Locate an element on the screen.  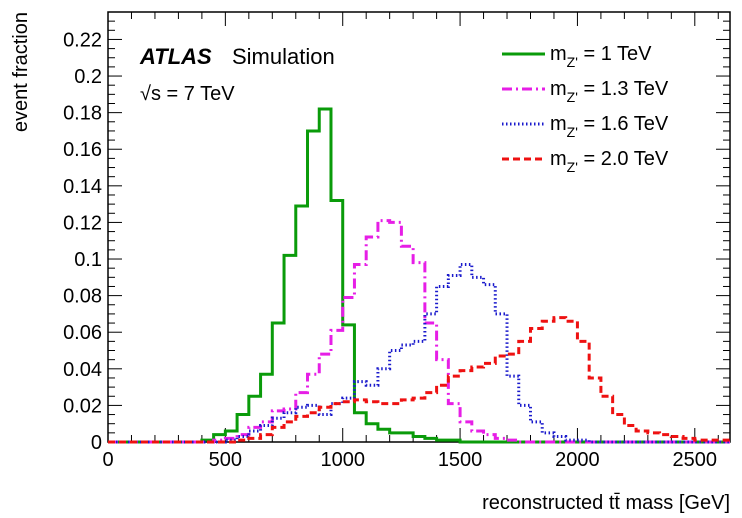
y-axis-title: event fraction is located at coordinates (21, 72).